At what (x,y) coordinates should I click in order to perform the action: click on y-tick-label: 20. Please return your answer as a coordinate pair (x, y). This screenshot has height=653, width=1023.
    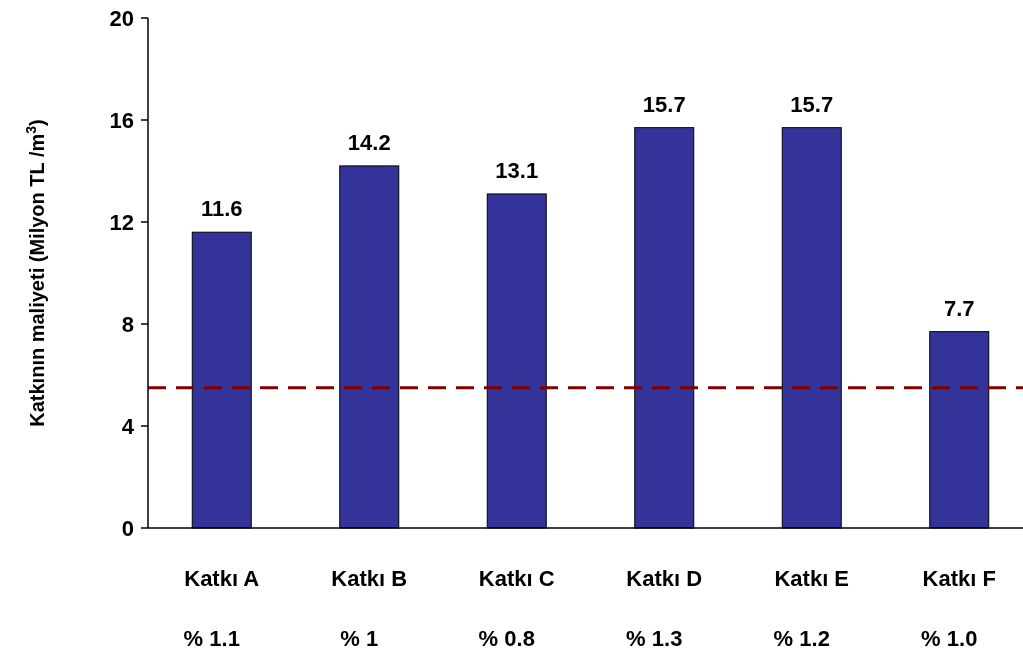
    Looking at the image, I should click on (121, 18).